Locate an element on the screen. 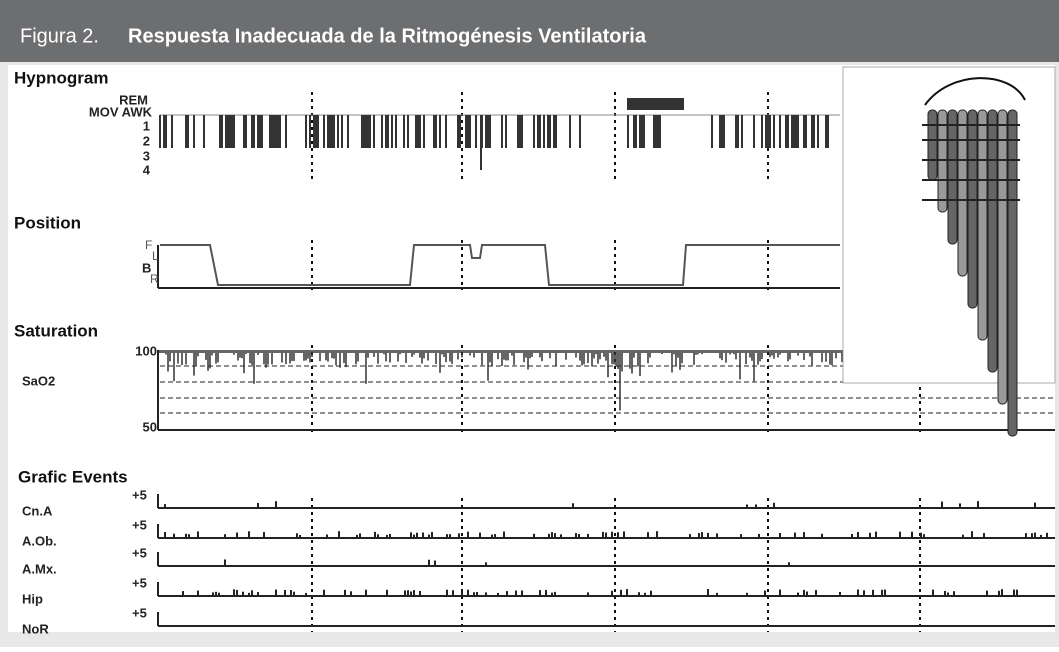 The height and width of the screenshot is (652, 1059). header-band is located at coordinates (529, 31).